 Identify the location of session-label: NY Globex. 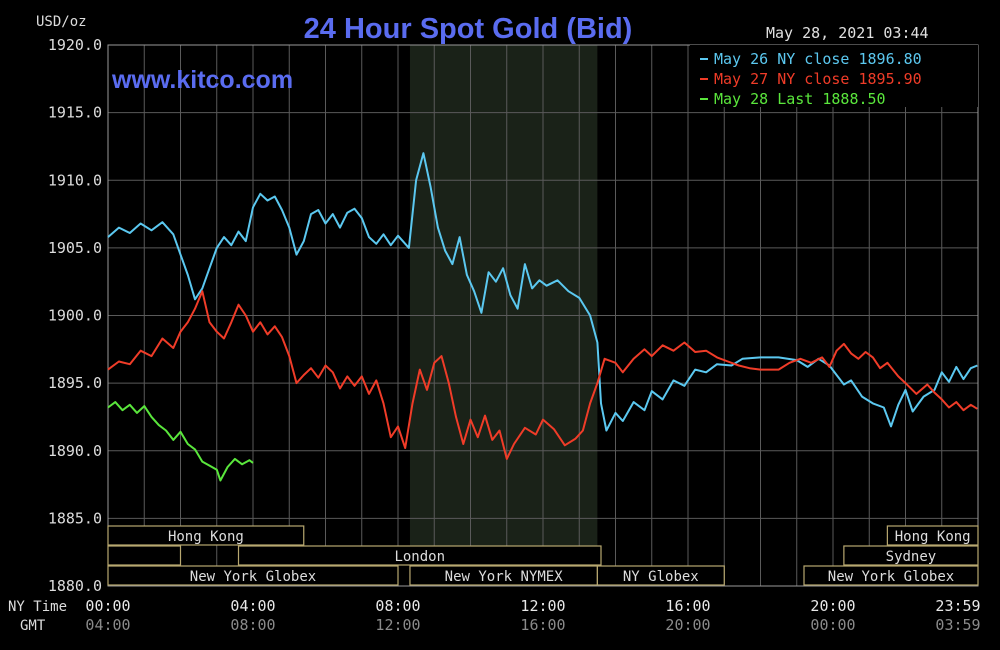
(661, 577).